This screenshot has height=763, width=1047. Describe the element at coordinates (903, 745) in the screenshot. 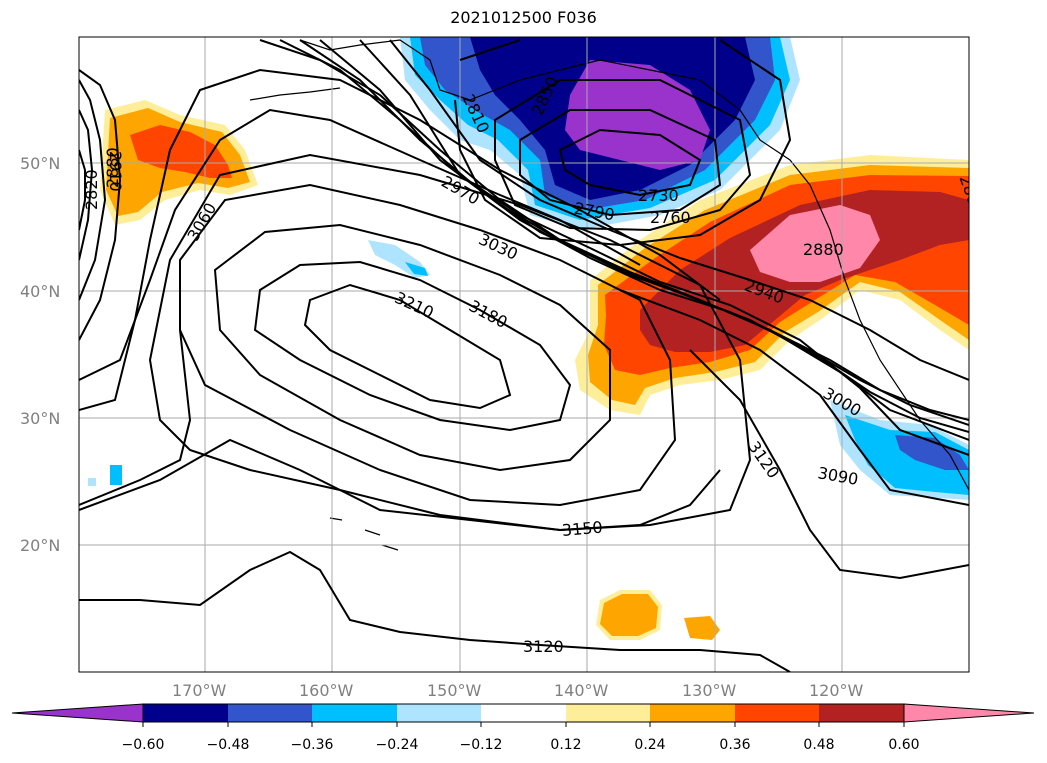

I see `colorbar-tick-label: 0.60` at that location.